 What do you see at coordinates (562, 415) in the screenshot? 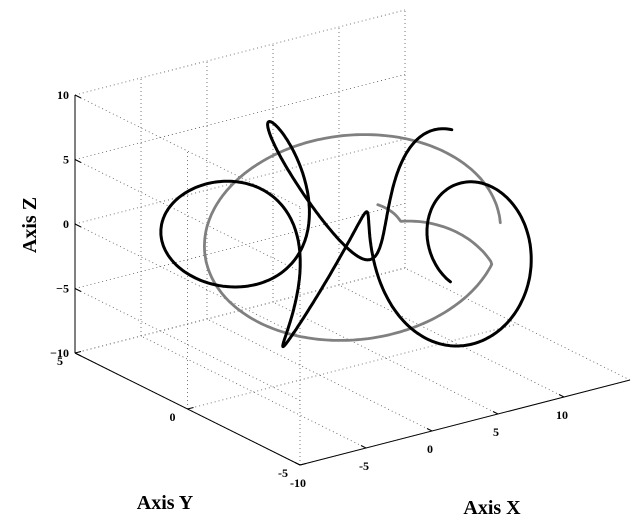
I see `x-tick-label: 10` at bounding box center [562, 415].